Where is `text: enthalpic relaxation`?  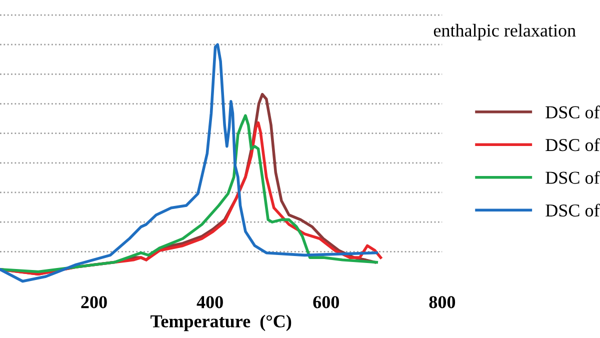
text: enthalpic relaxation is located at coordinates (505, 32).